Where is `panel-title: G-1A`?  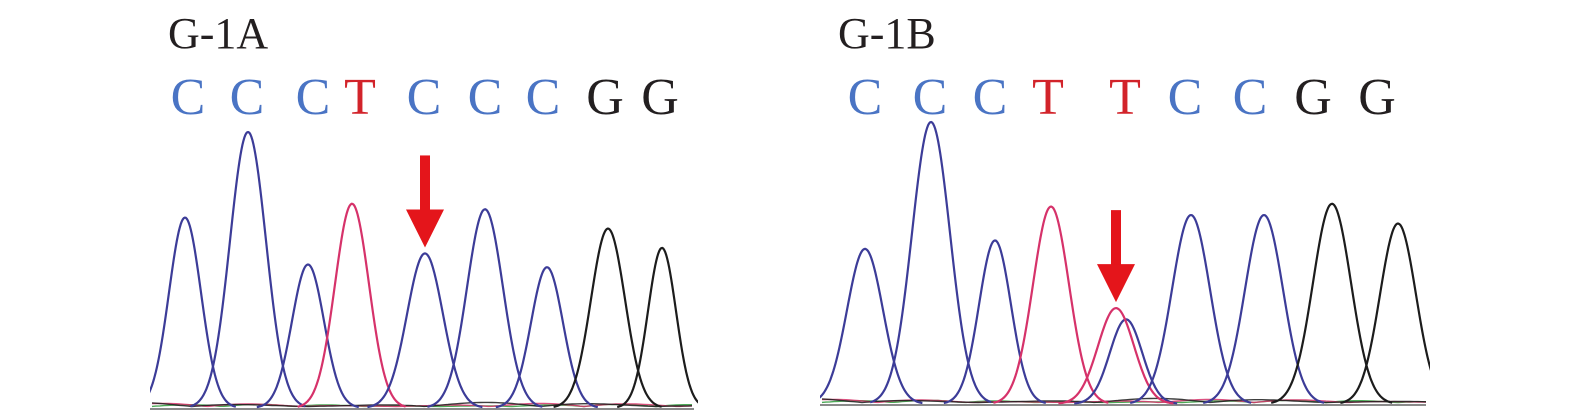
panel-title: G-1A is located at coordinates (218, 33).